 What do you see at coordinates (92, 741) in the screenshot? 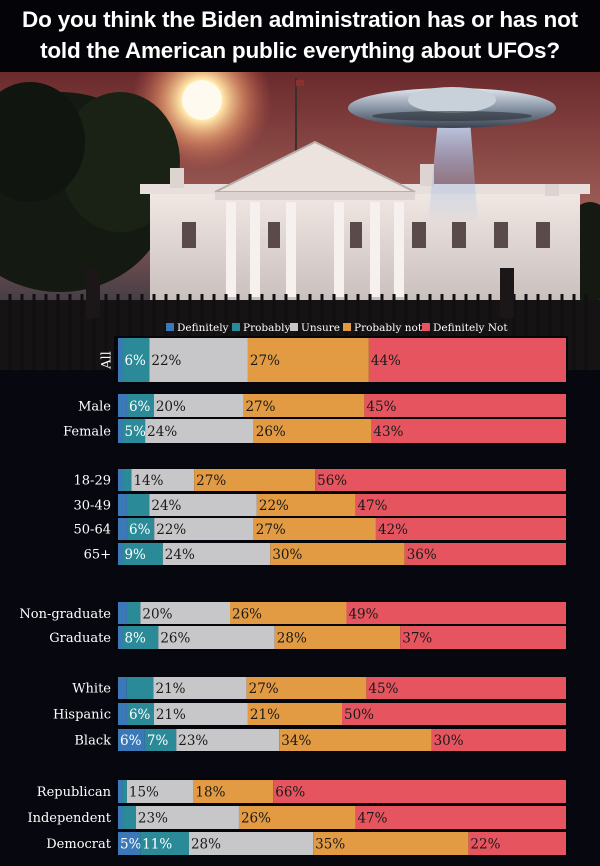
I see `category-label: Black` at bounding box center [92, 741].